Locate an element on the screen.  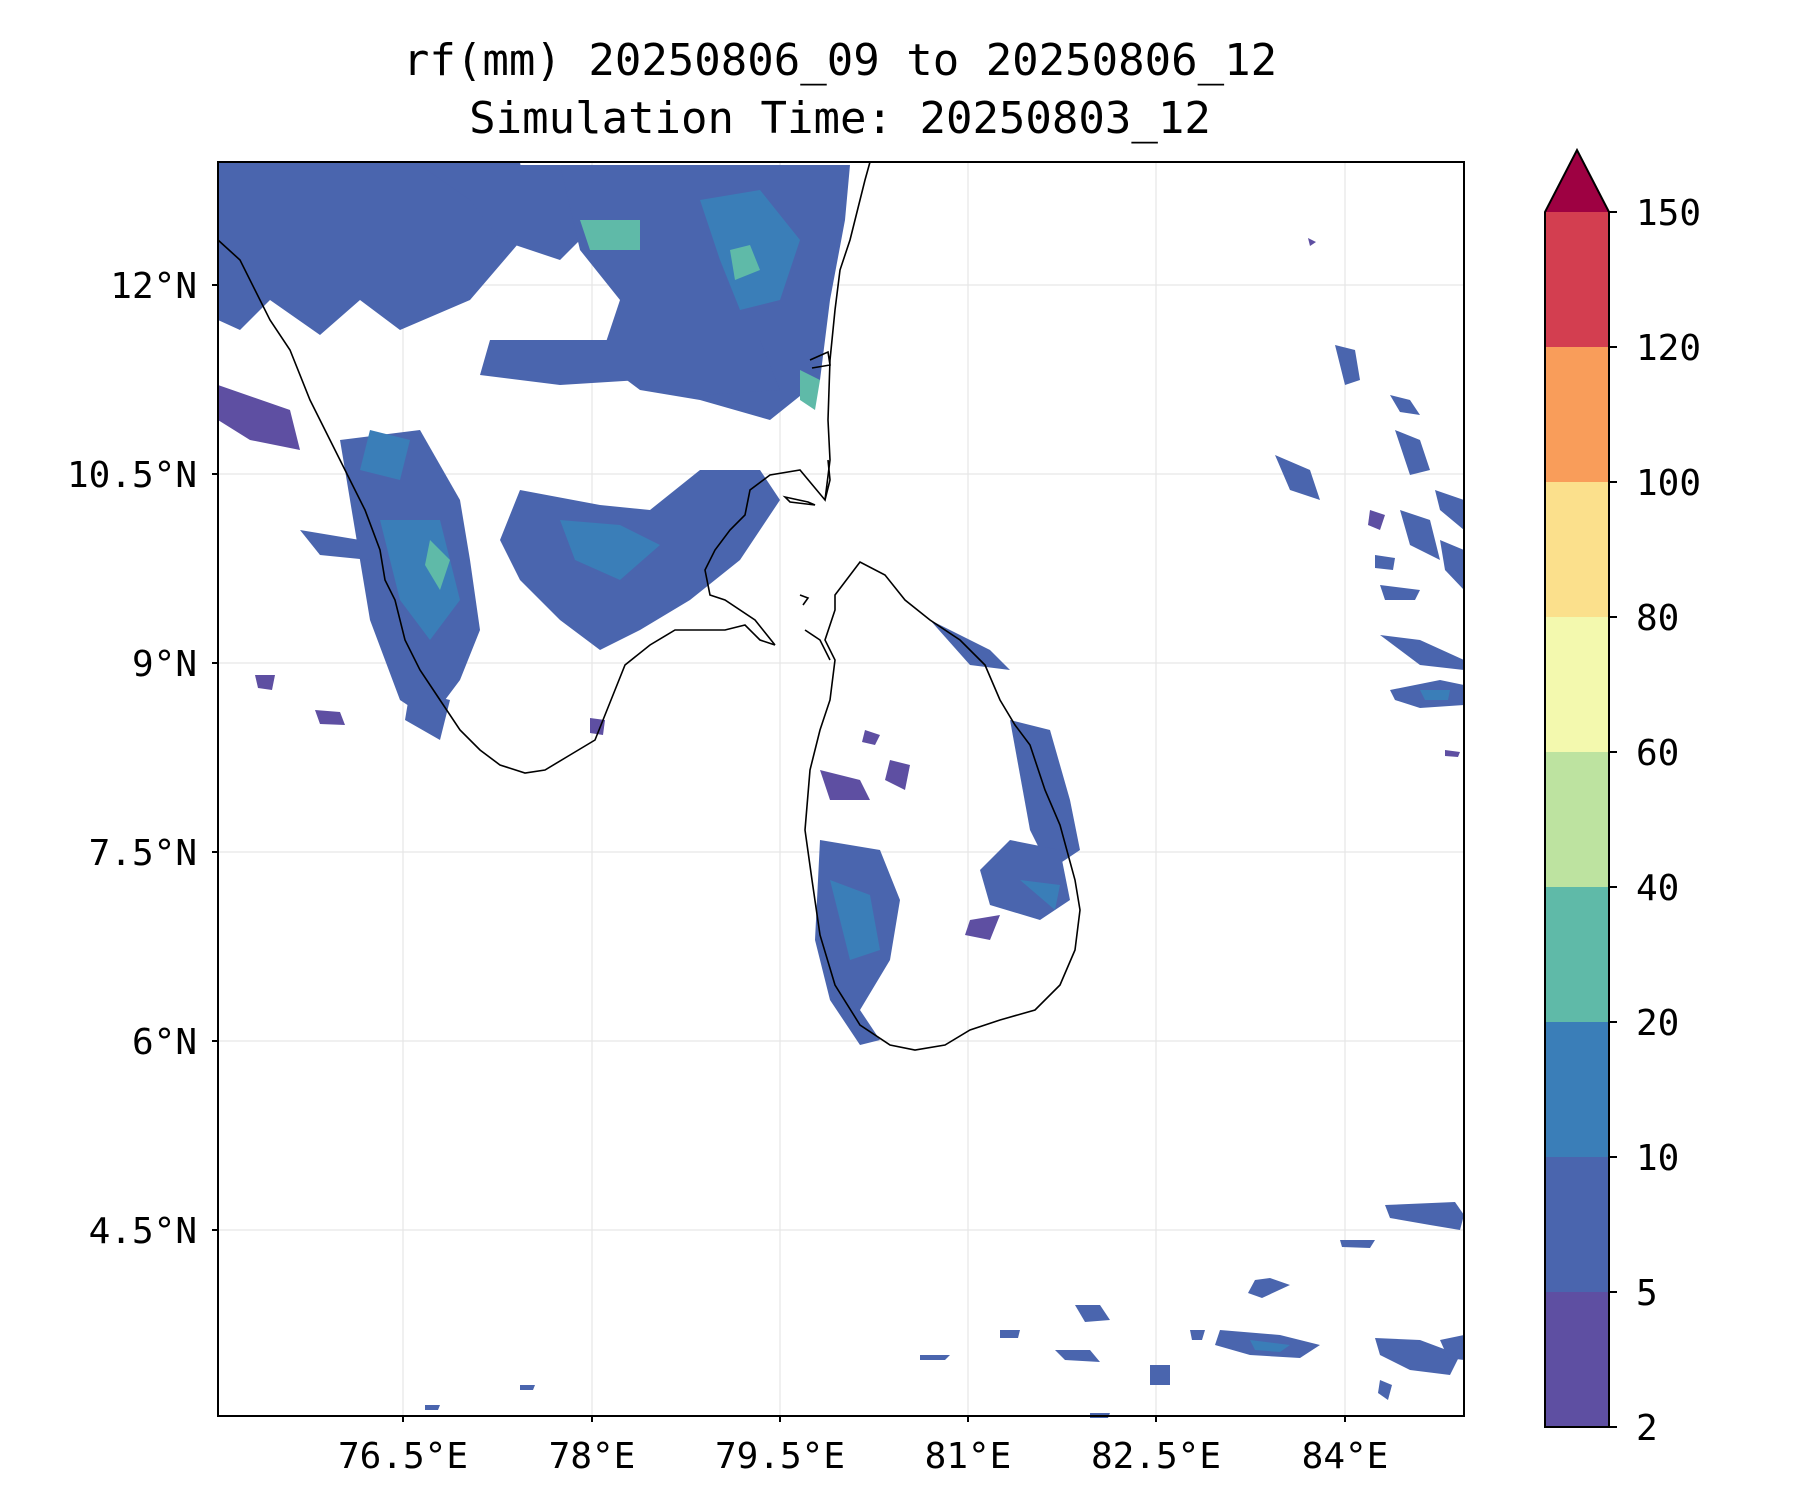
y-tick-label: 10.5°N is located at coordinates (132, 475).